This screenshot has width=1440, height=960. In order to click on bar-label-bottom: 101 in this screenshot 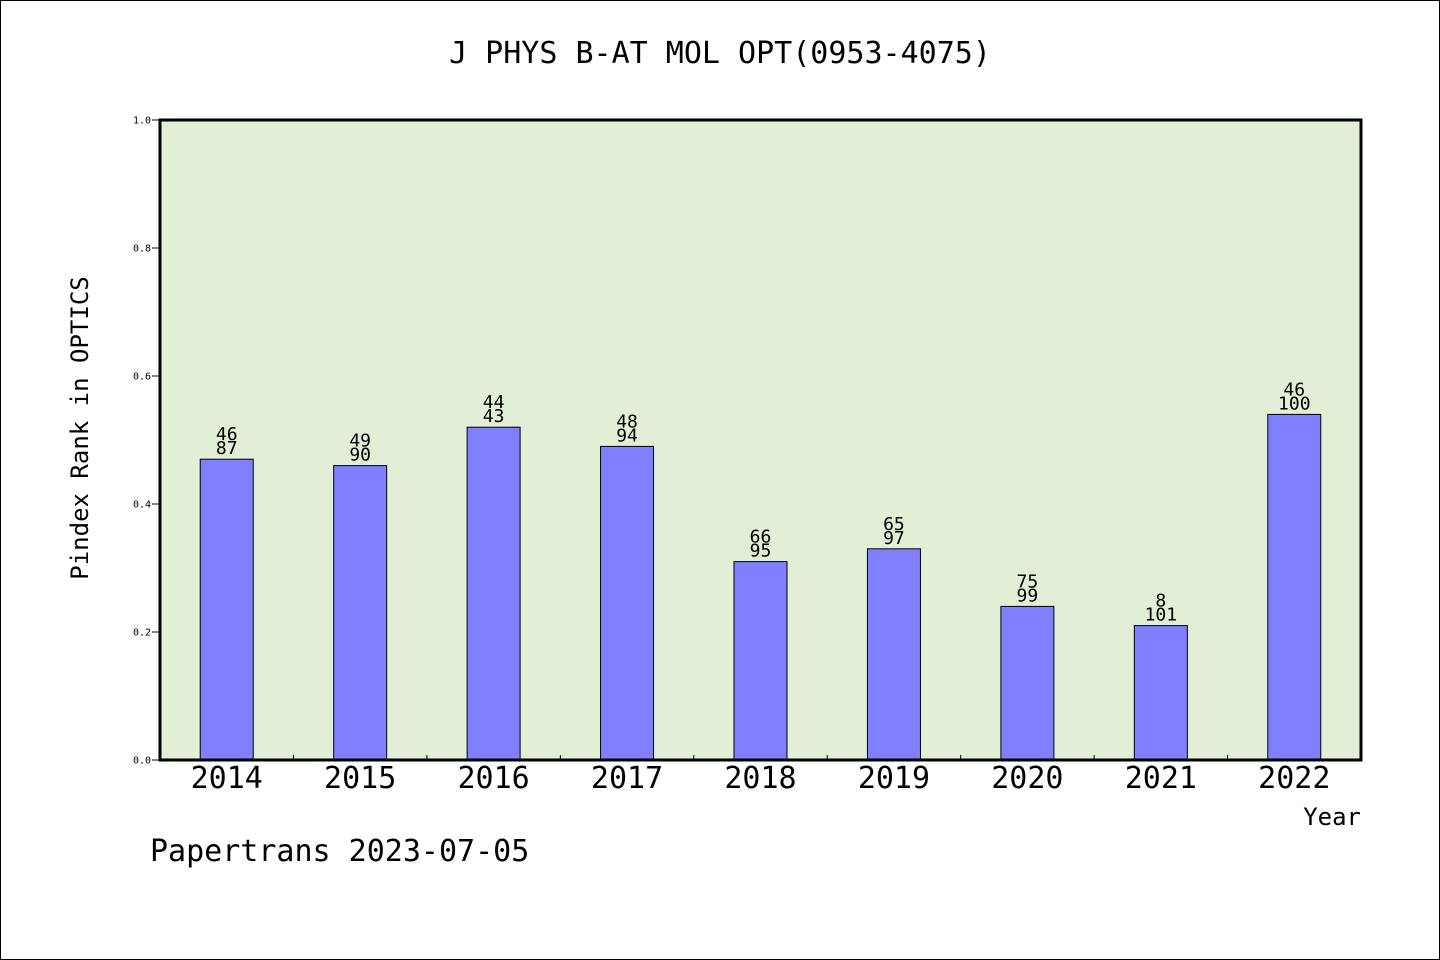, I will do `click(1161, 615)`.